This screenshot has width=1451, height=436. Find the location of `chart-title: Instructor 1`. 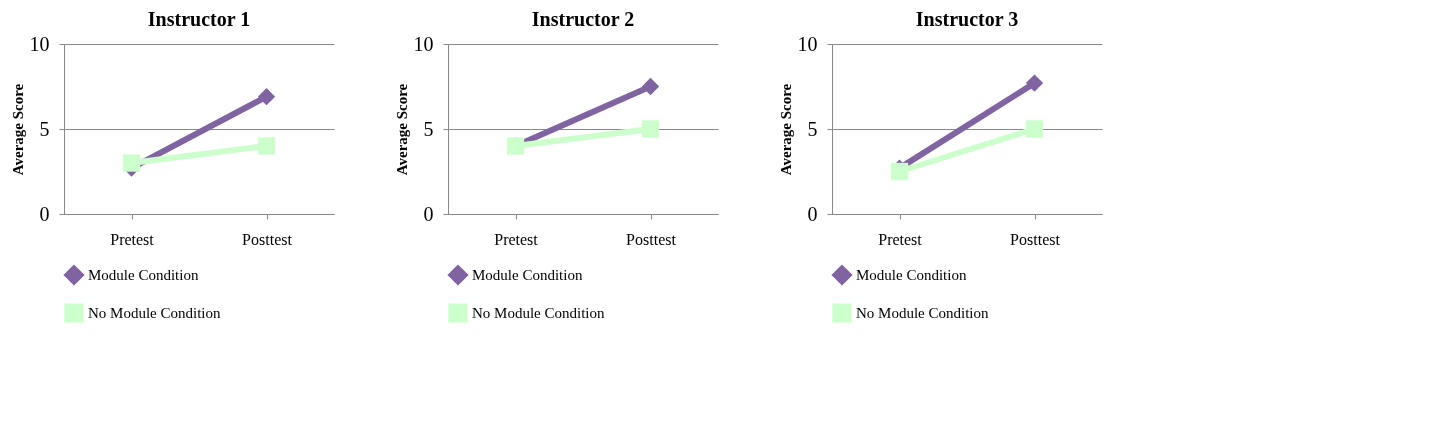

chart-title: Instructor 1 is located at coordinates (199, 19).